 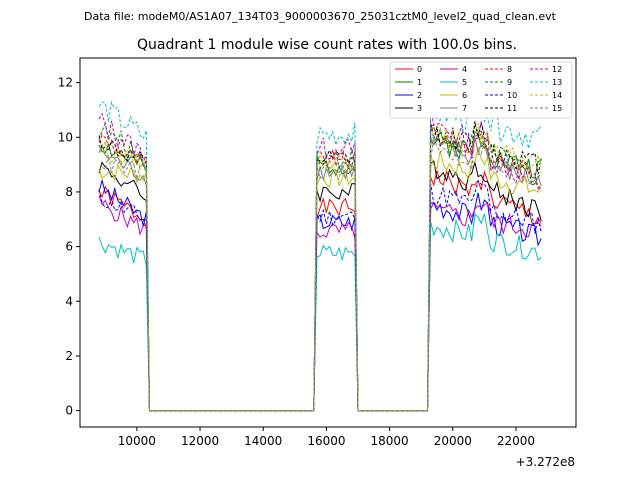 What do you see at coordinates (419, 95) in the screenshot?
I see `legend-label: 2` at bounding box center [419, 95].